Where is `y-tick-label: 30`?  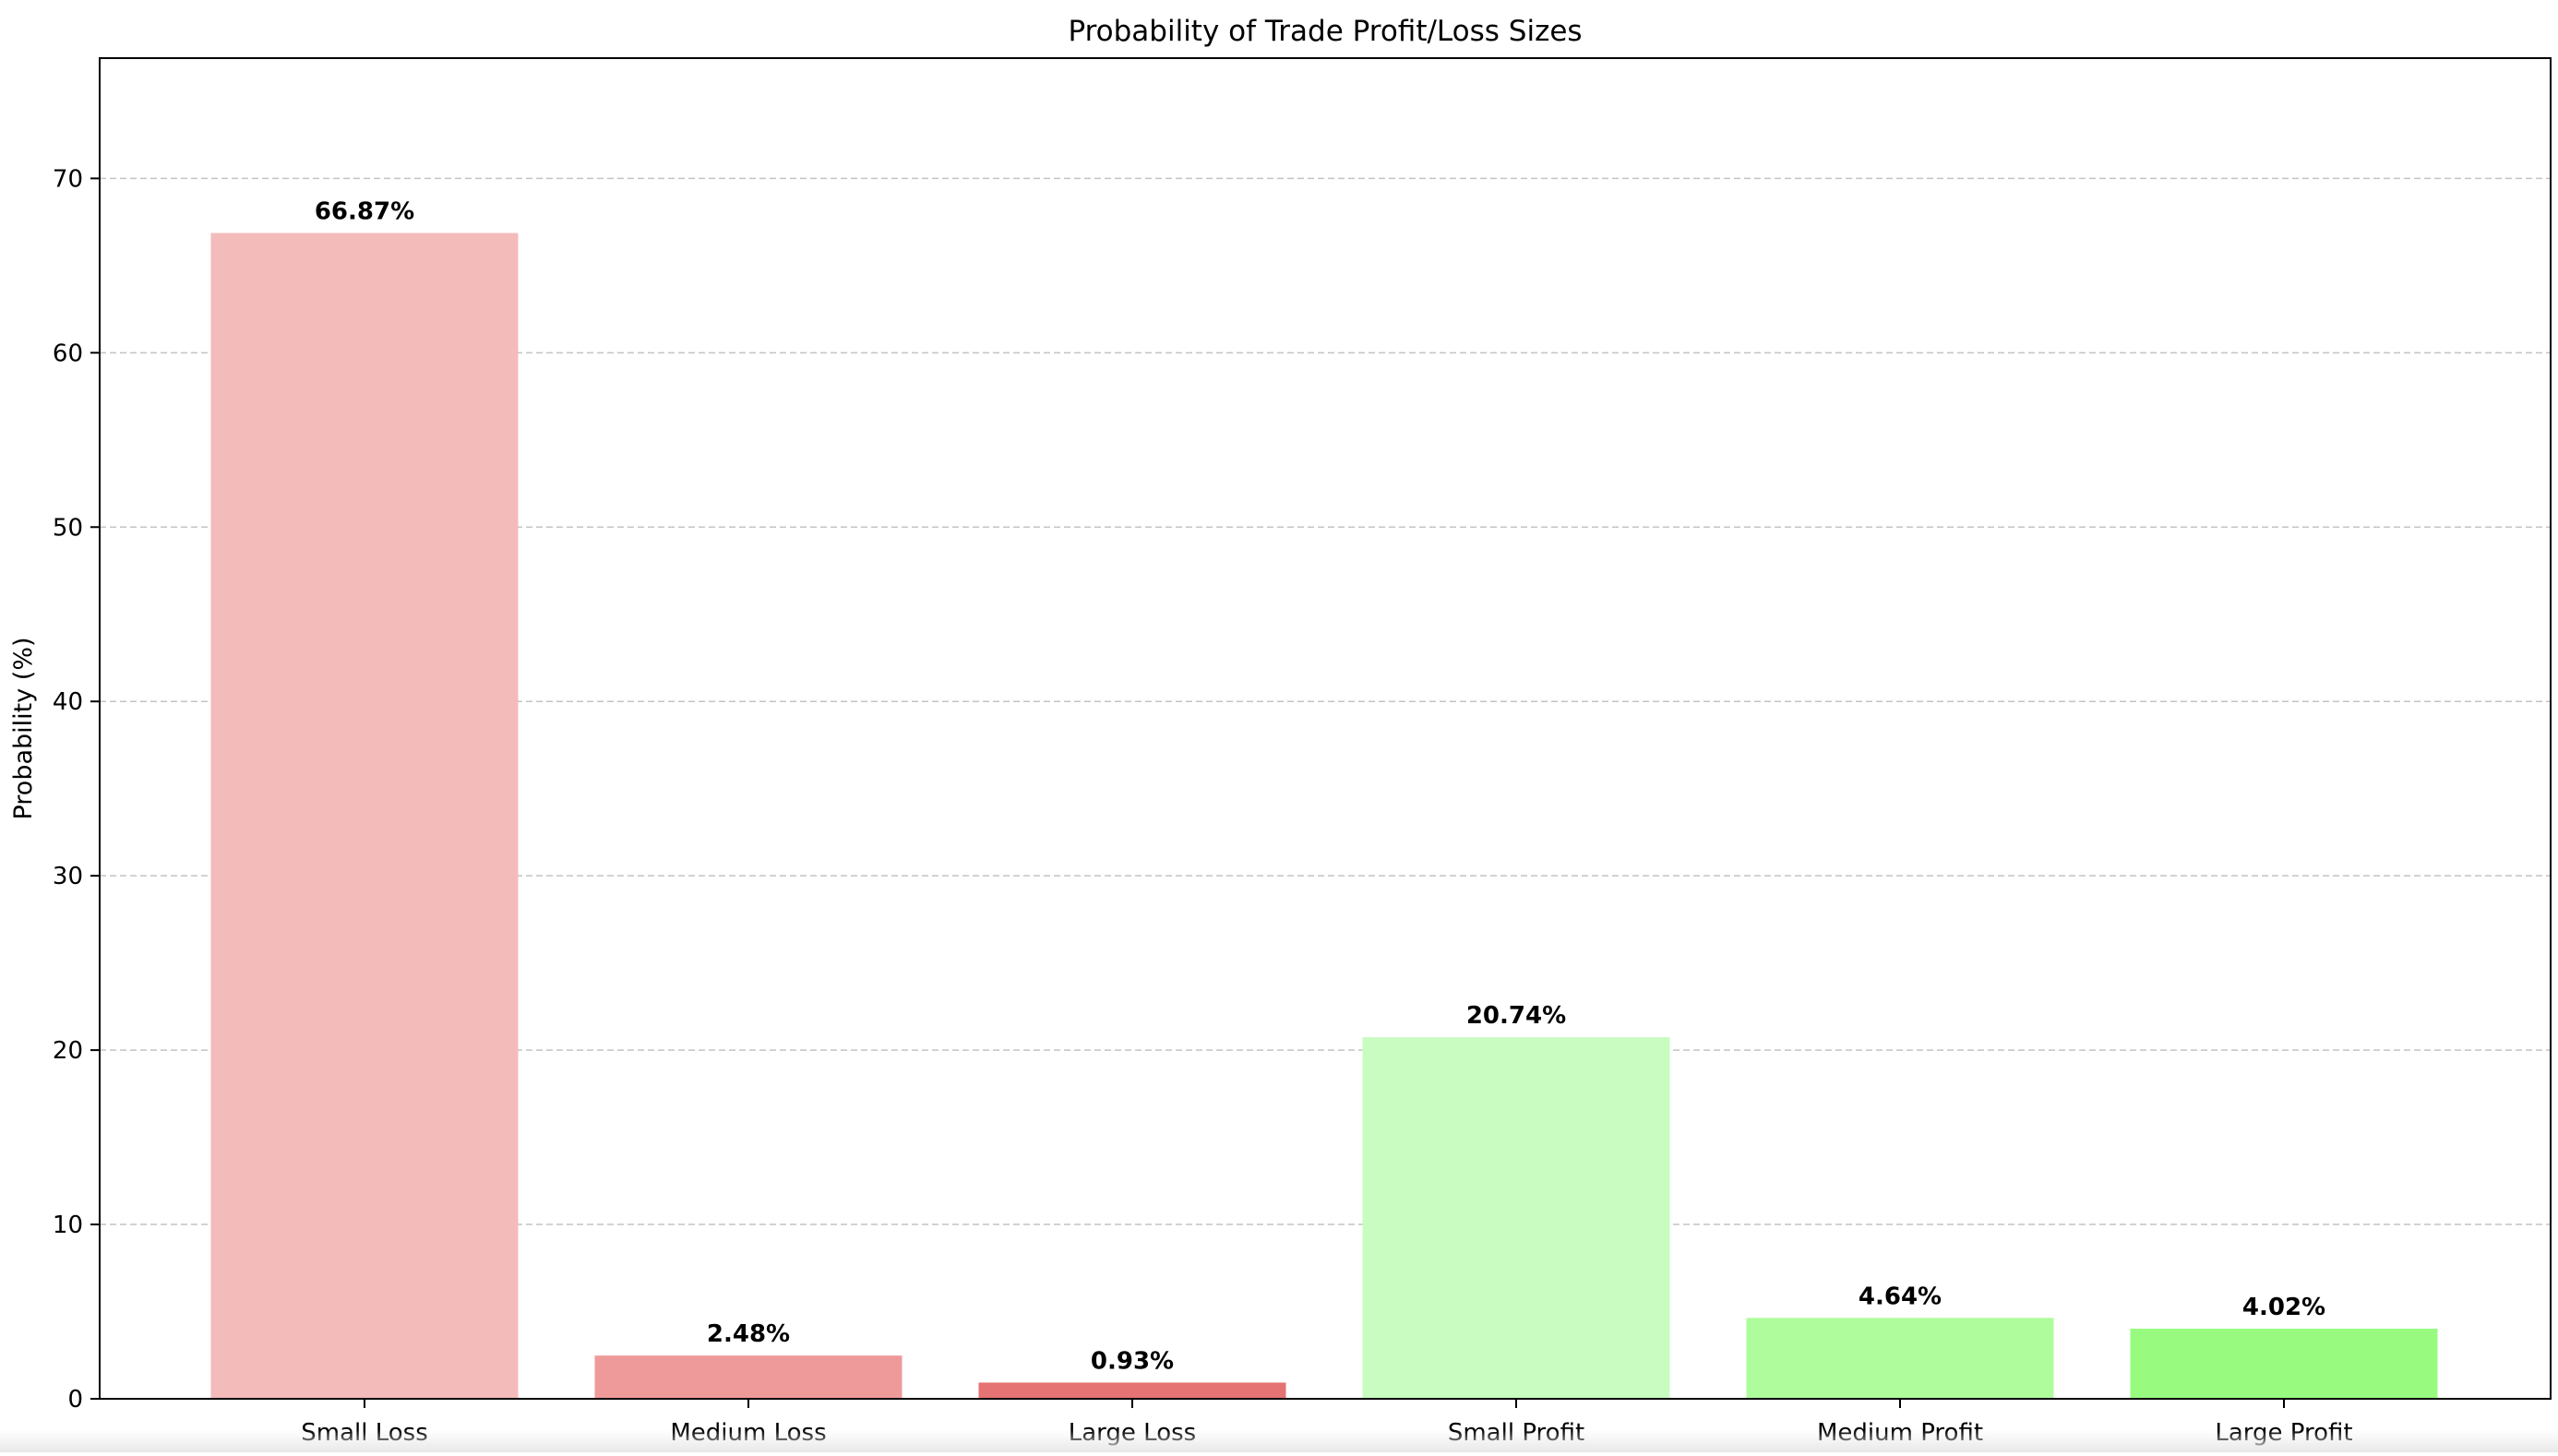
y-tick-label: 30 is located at coordinates (68, 876).